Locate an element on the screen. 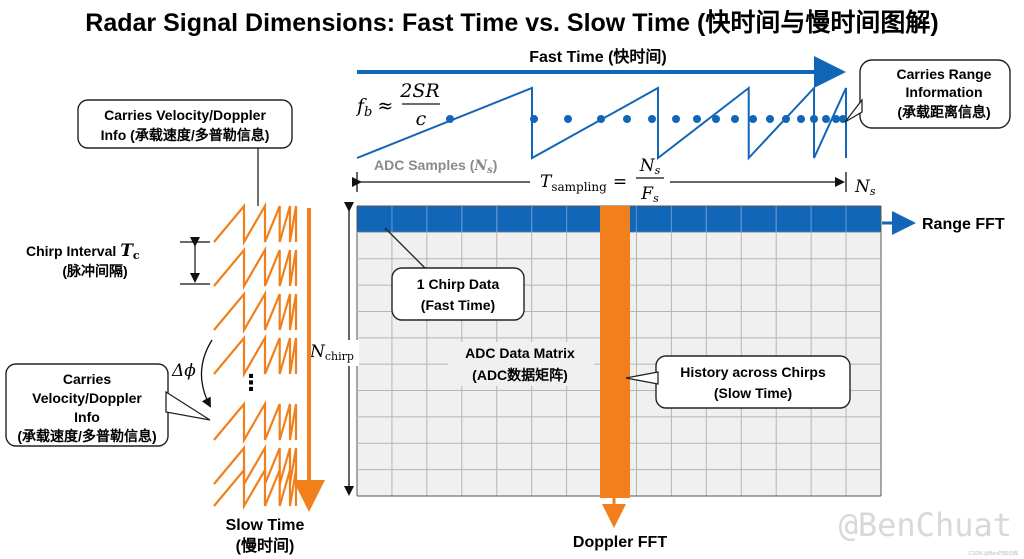 The width and height of the screenshot is (1024, 559). watermark: @BenChuat is located at coordinates (925, 525).